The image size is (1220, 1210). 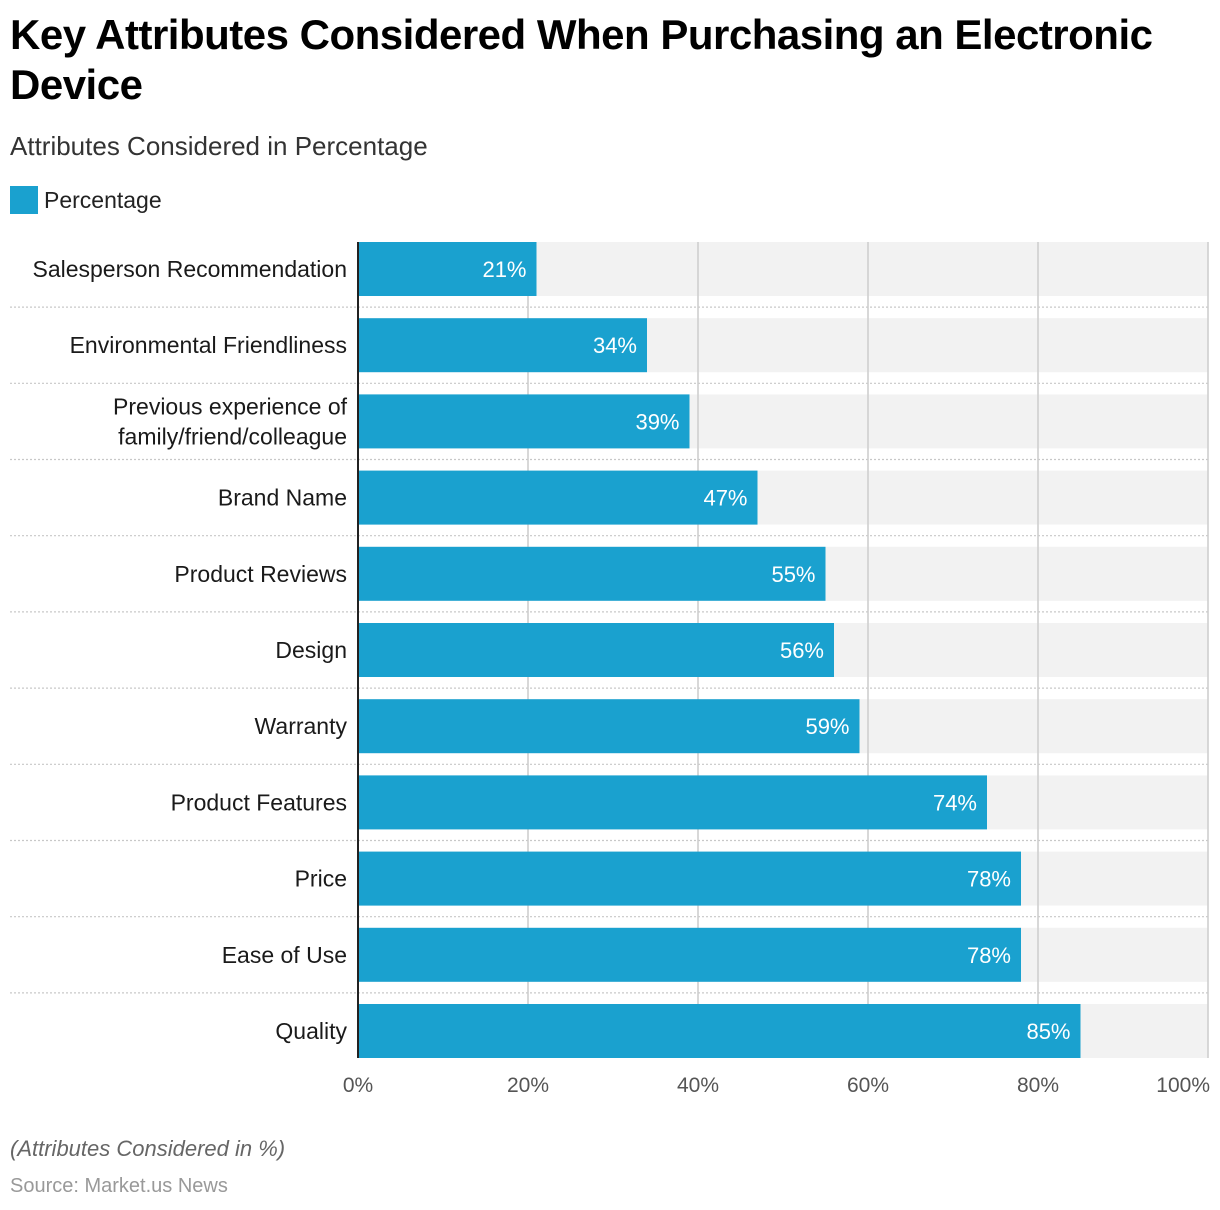 What do you see at coordinates (657, 421) in the screenshot?
I see `bar-value-label: 39%` at bounding box center [657, 421].